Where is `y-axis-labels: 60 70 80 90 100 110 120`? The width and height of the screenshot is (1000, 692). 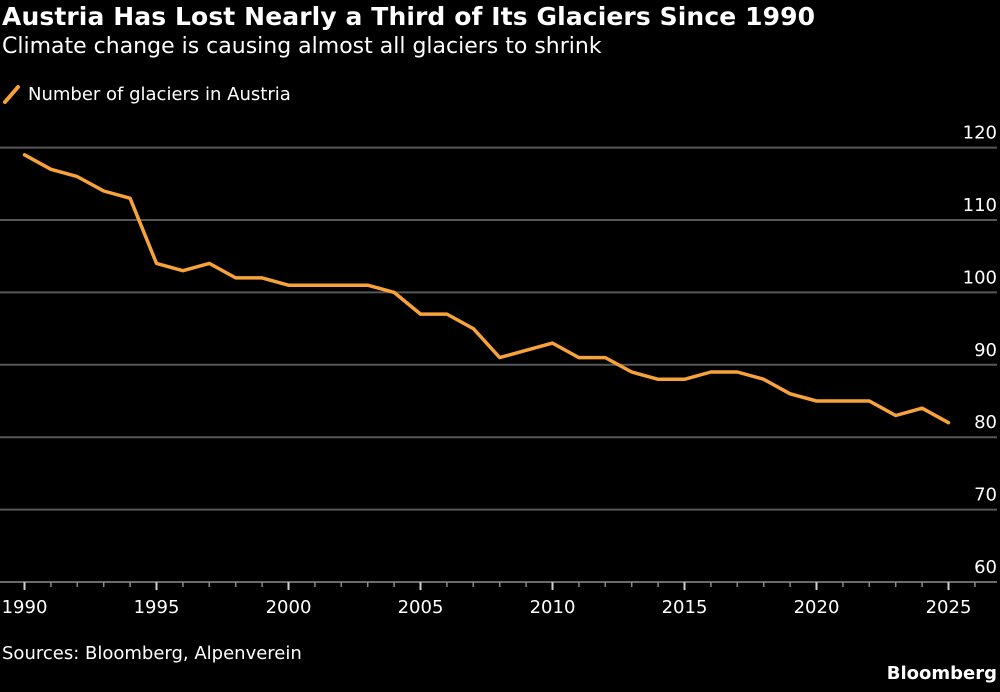 y-axis-labels: 60 70 80 90 100 110 120 is located at coordinates (980, 350).